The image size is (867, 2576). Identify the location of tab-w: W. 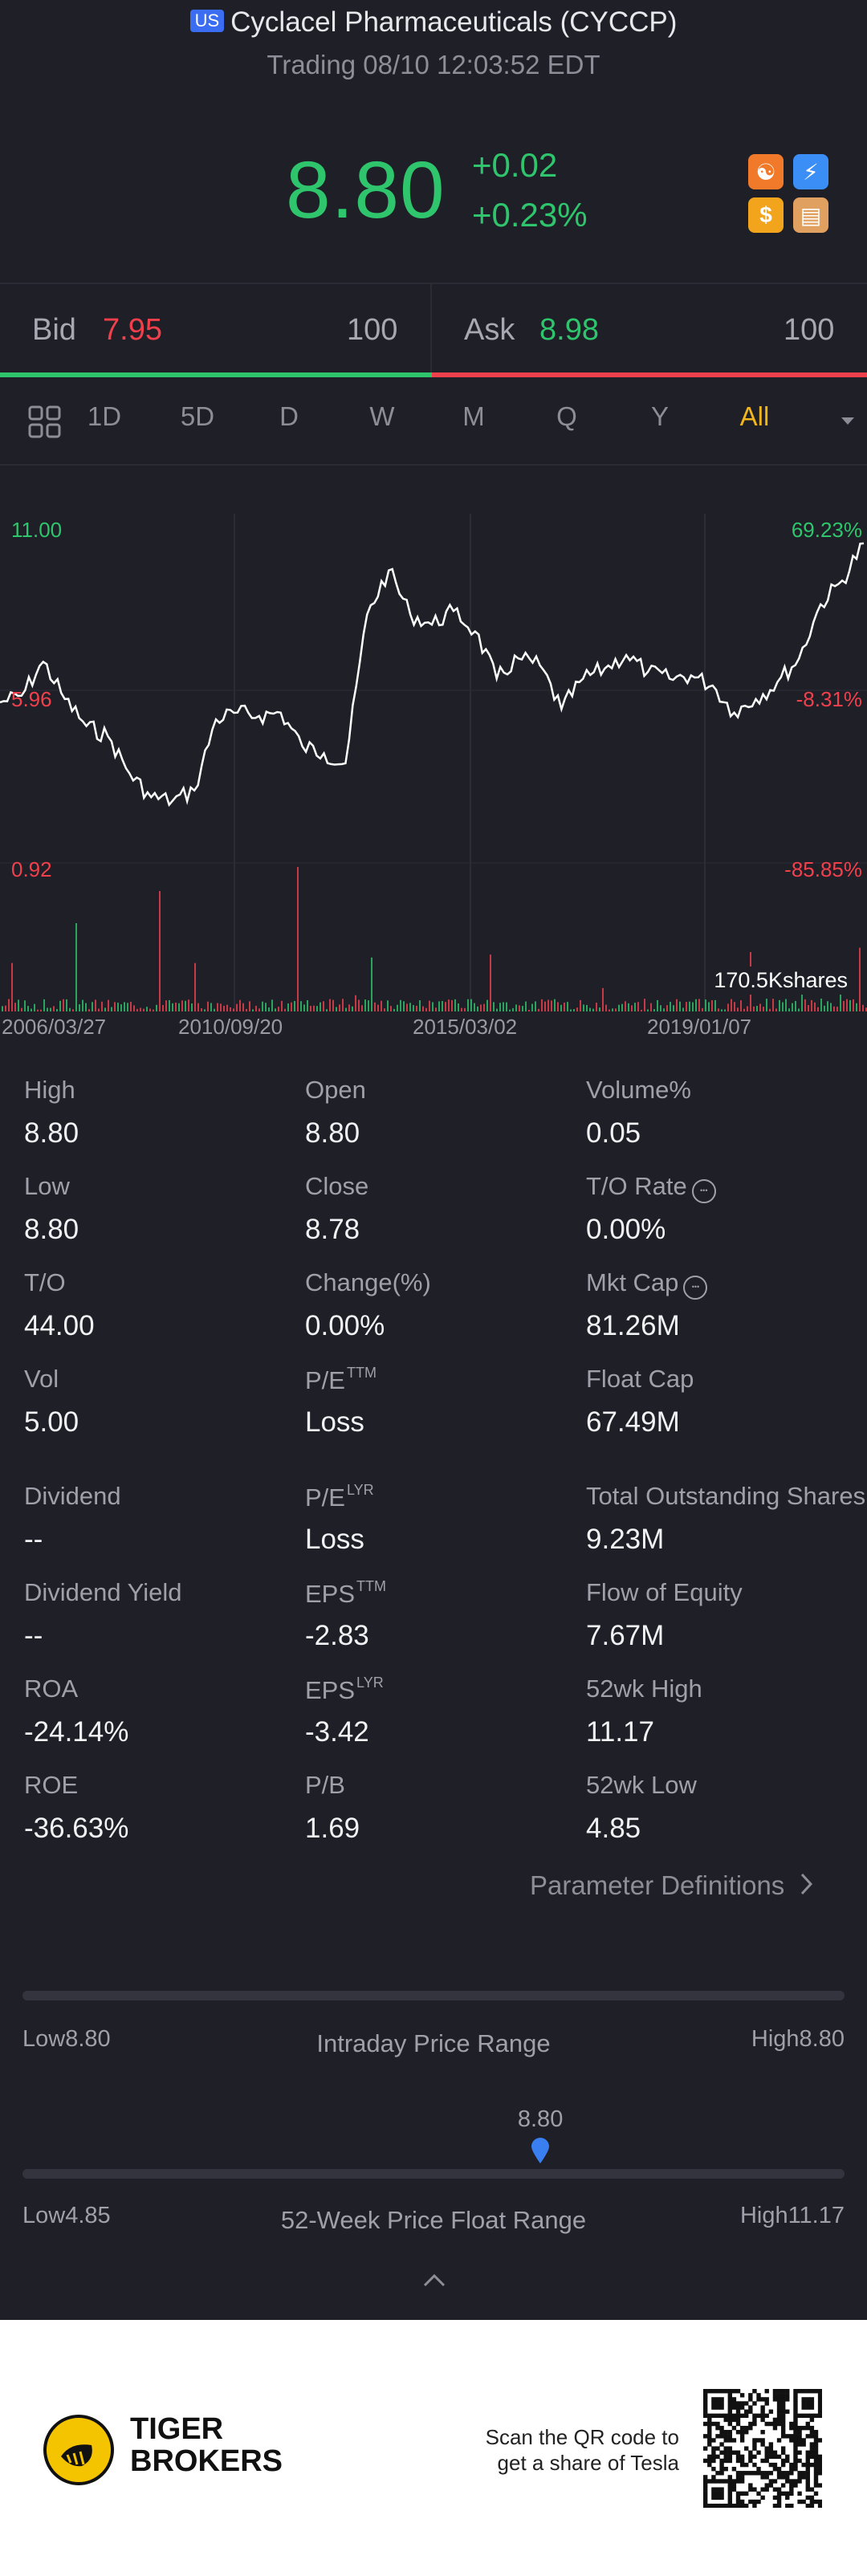
(382, 416).